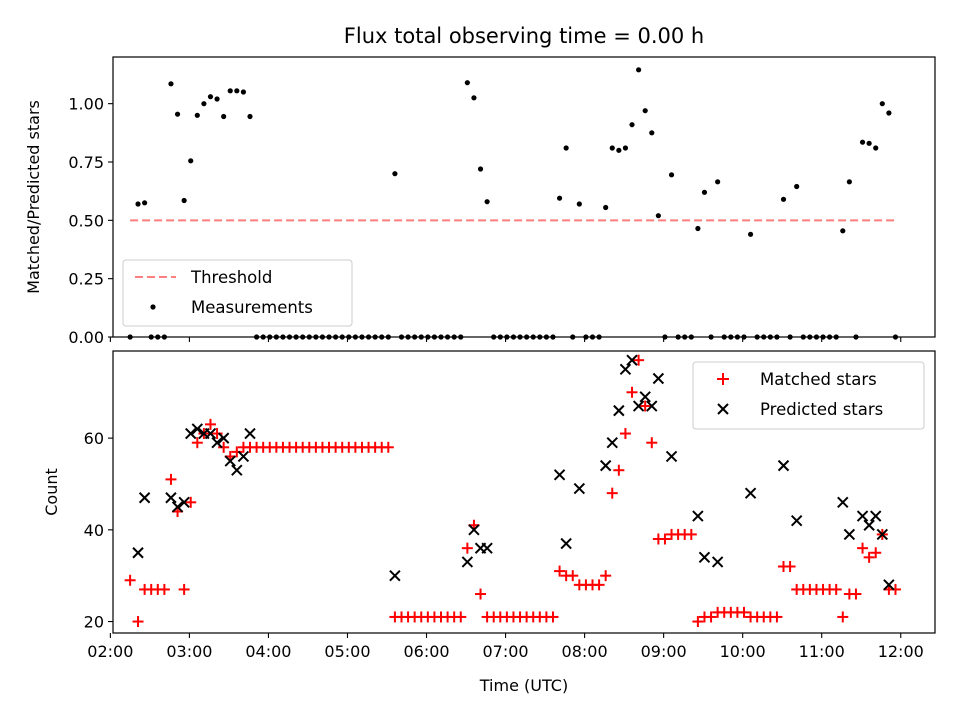 Image resolution: width=960 pixels, height=720 pixels. I want to click on top-x-axis, so click(505, 339).